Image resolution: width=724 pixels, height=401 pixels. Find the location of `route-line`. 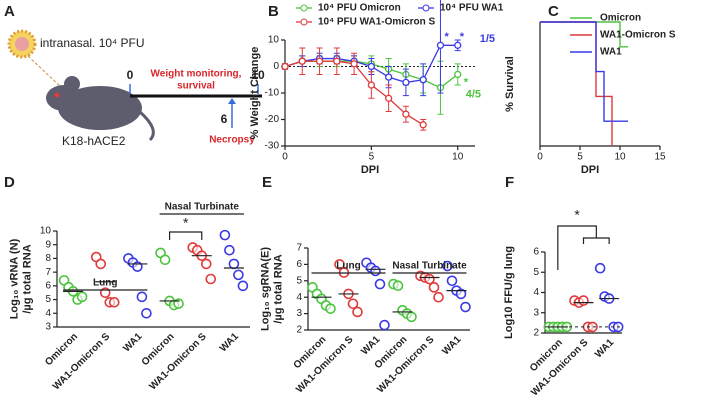

route-line is located at coordinates (45, 72).